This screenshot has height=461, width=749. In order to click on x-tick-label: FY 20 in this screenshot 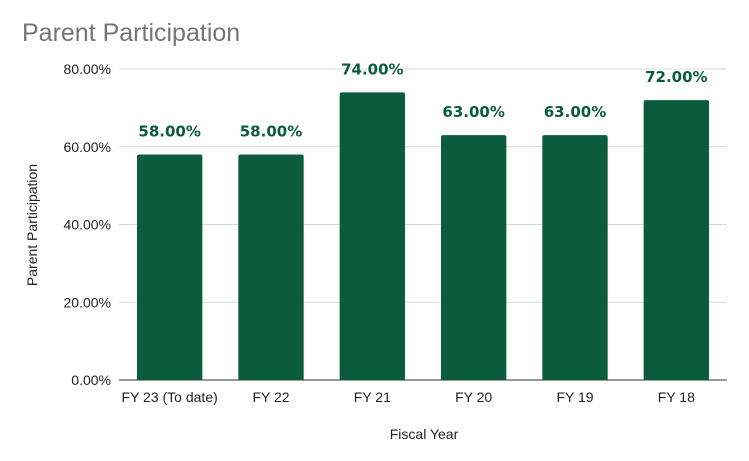, I will do `click(473, 397)`.